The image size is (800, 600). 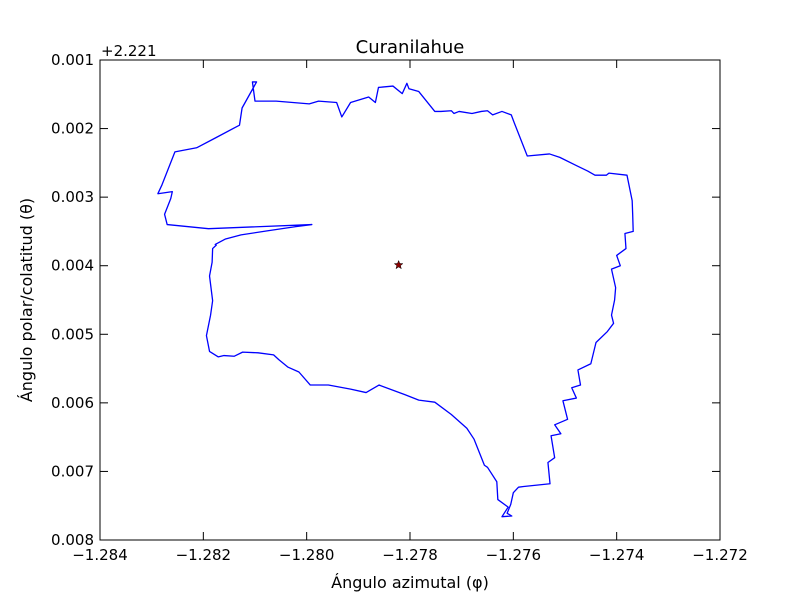 What do you see at coordinates (514, 555) in the screenshot?
I see `x-tick-label: −1.276` at bounding box center [514, 555].